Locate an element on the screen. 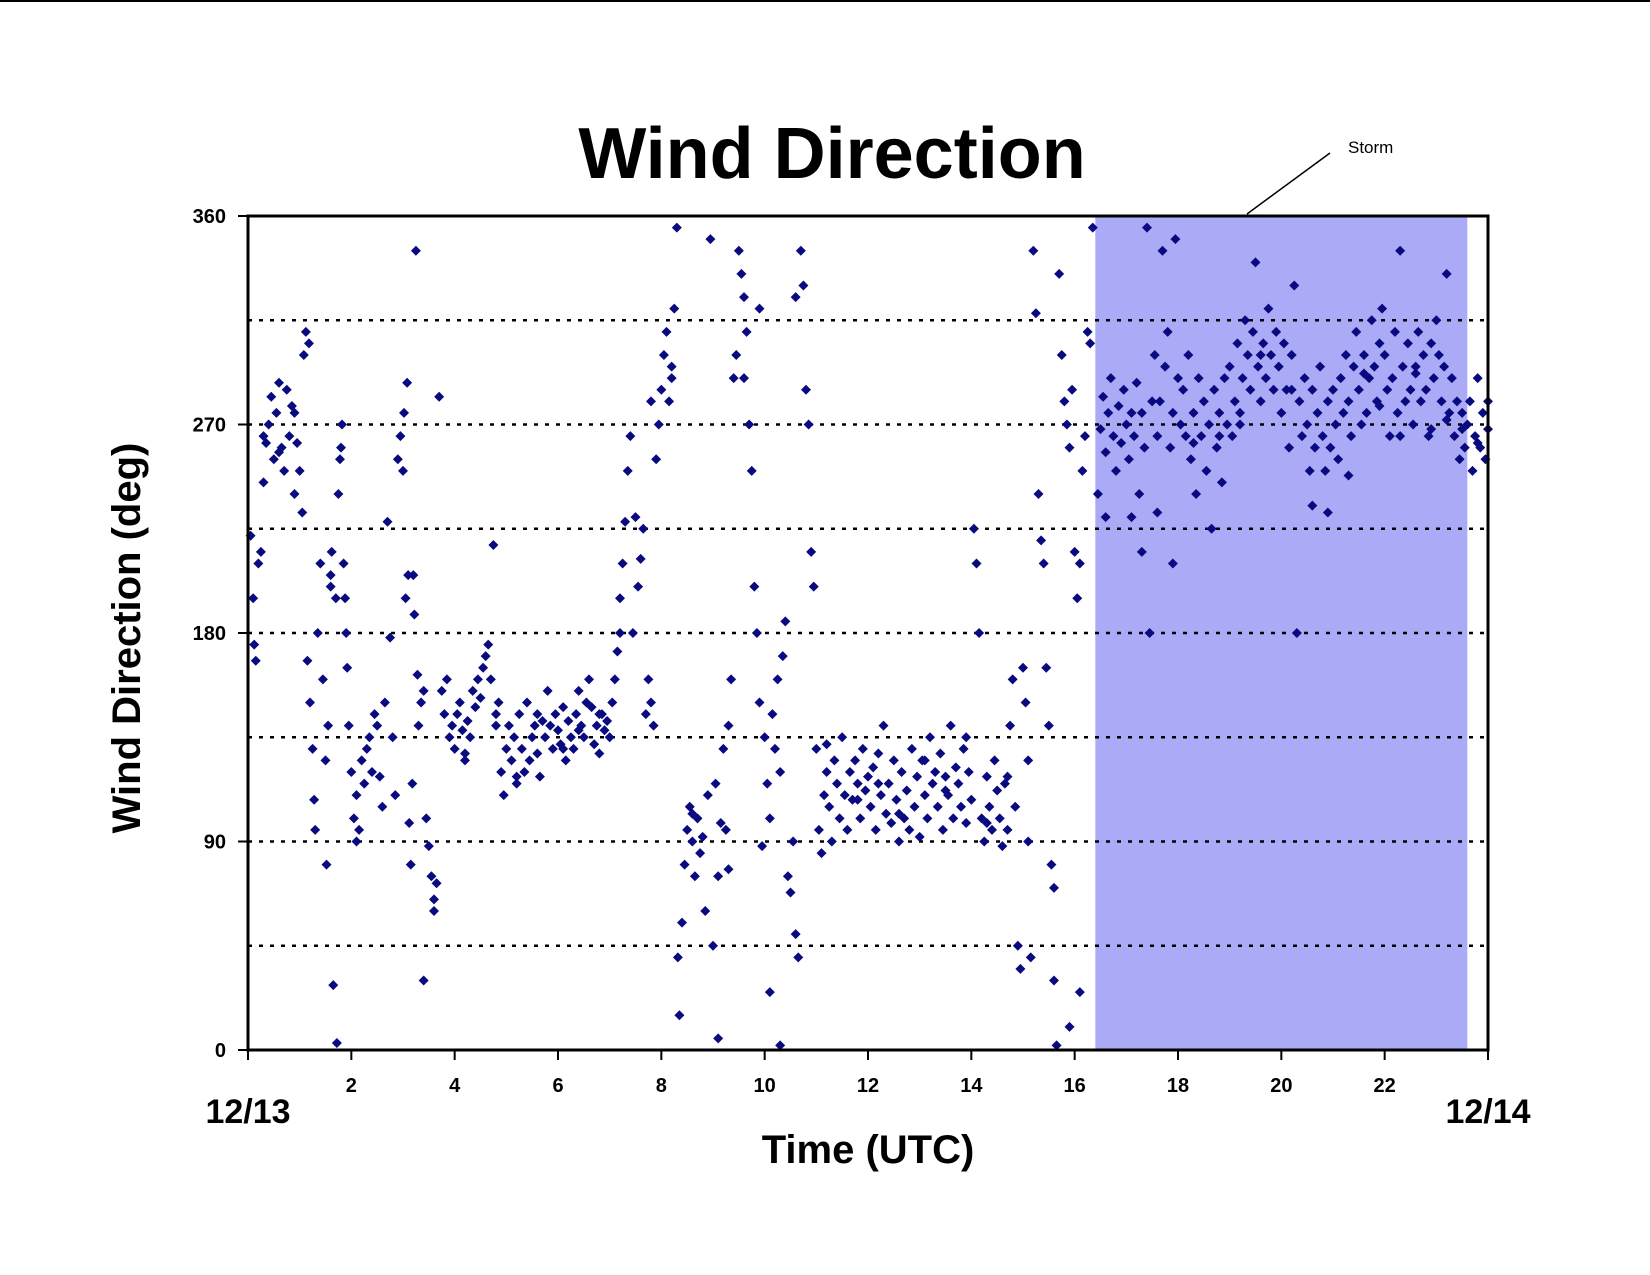  y-tick-label: 0 is located at coordinates (220, 1051).